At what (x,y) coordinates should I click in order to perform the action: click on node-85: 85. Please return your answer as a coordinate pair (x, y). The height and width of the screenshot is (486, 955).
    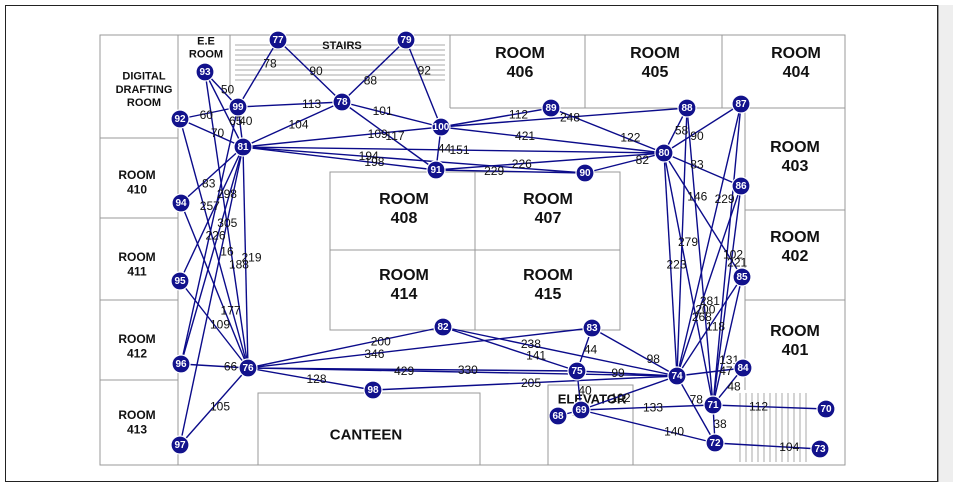
    Looking at the image, I should click on (742, 277).